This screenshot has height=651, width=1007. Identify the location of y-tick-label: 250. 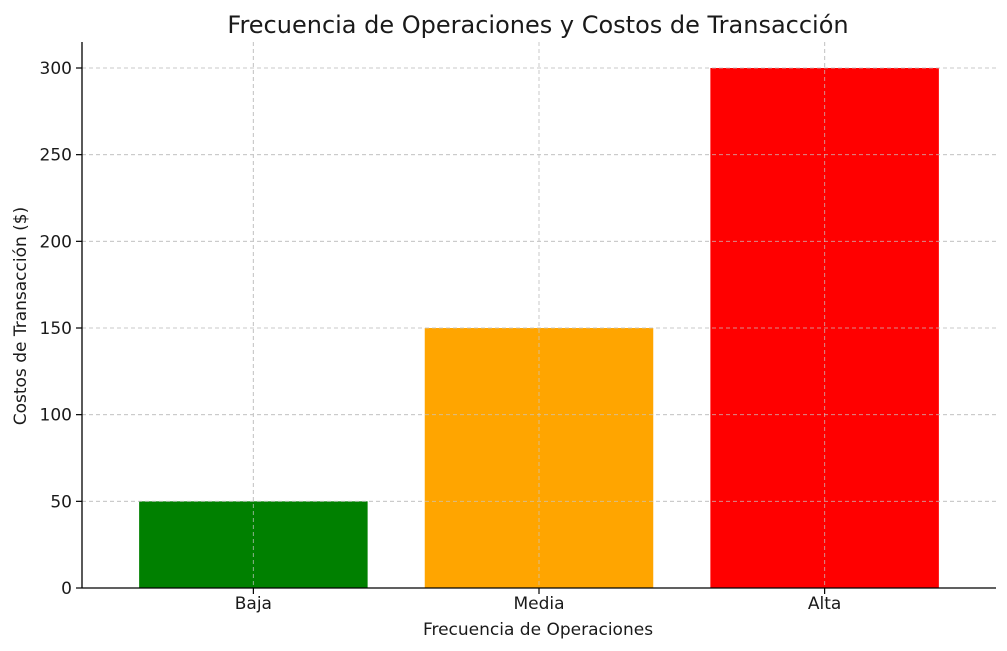
(56, 156).